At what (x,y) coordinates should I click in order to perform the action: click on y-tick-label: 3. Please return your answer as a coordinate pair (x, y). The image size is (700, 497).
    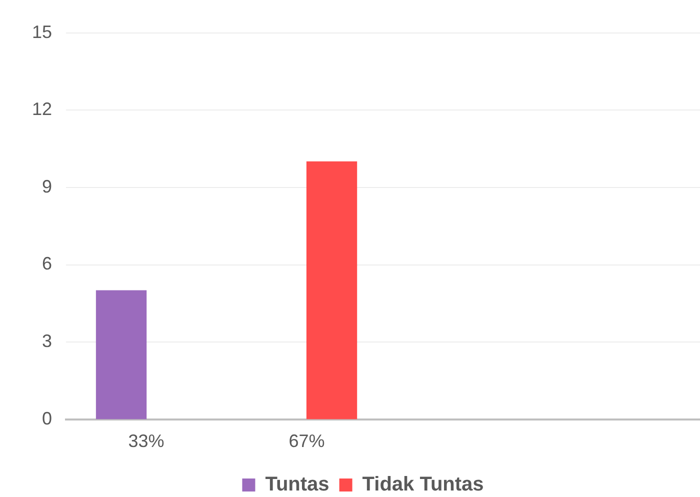
    Looking at the image, I should click on (47, 341).